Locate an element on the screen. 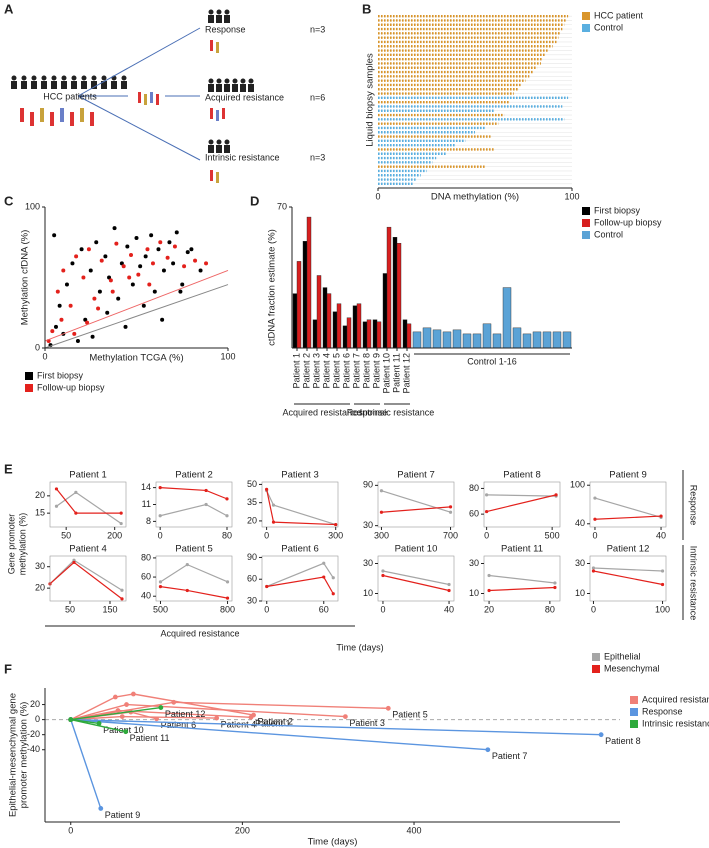  trend-line is located at coordinates (136, 305).